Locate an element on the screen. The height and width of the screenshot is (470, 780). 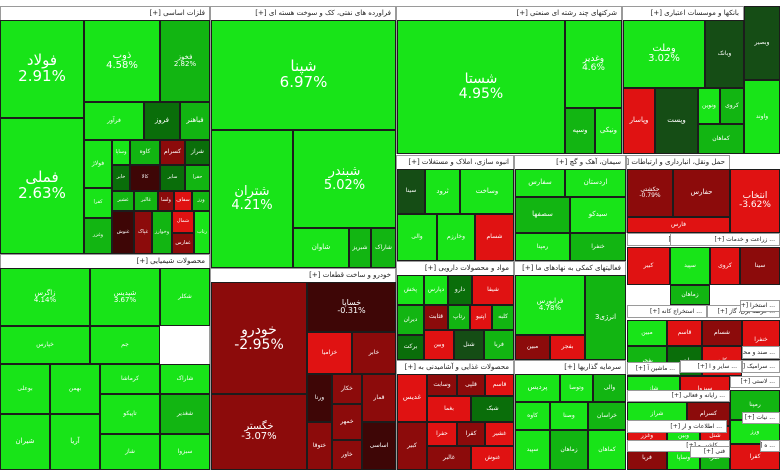
tile-faraboors: فرابورس 4.78% is located at coordinates (550, 305).